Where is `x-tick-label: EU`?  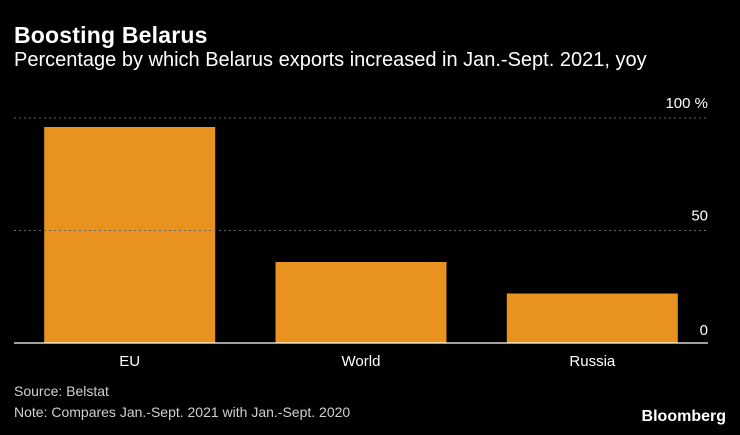 x-tick-label: EU is located at coordinates (129, 361).